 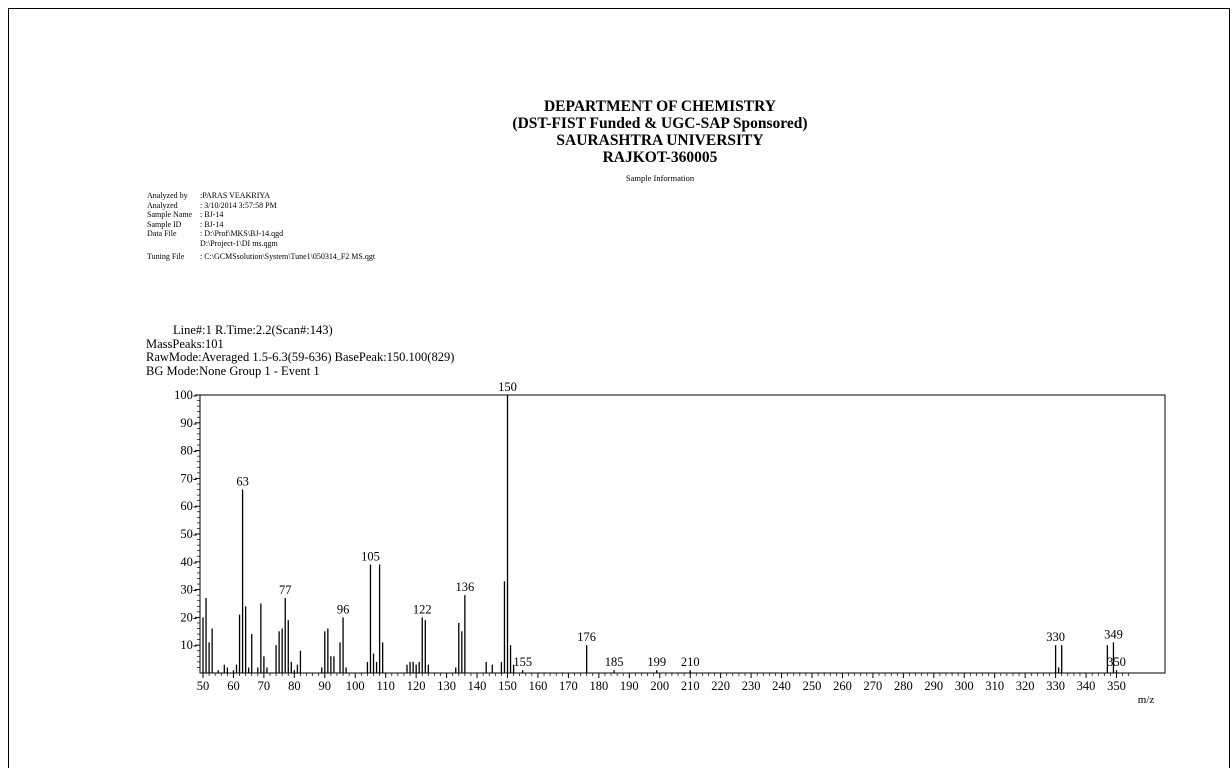 What do you see at coordinates (507, 686) in the screenshot?
I see `x-tick-label: 150` at bounding box center [507, 686].